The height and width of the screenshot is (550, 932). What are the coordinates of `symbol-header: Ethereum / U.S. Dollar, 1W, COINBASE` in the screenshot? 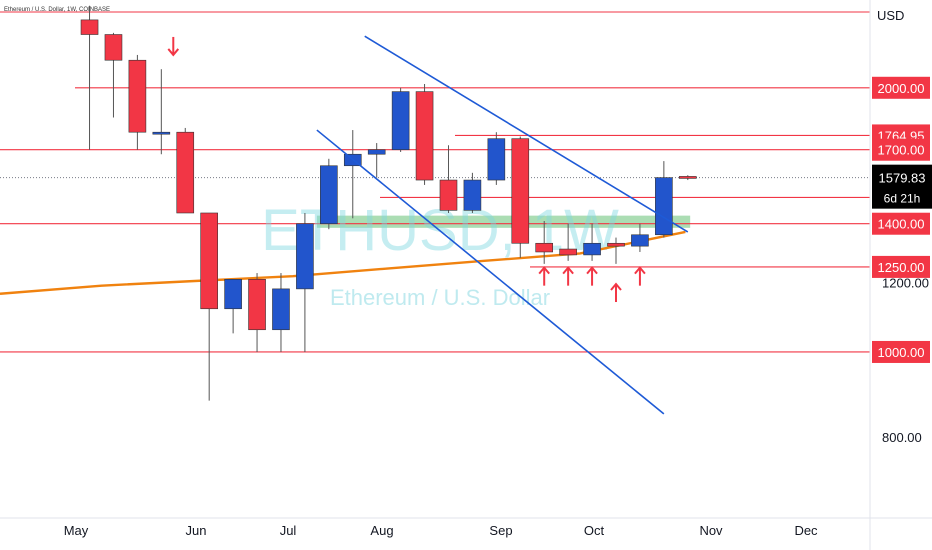 It's located at (57, 10).